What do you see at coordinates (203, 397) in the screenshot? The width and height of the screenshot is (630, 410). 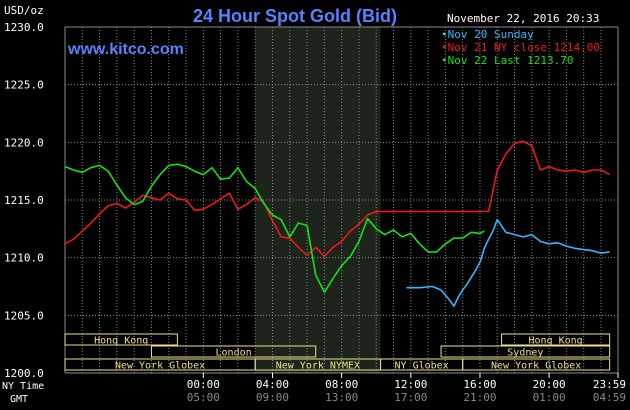 I see `x-tick-label-gmt: 05:00` at bounding box center [203, 397].